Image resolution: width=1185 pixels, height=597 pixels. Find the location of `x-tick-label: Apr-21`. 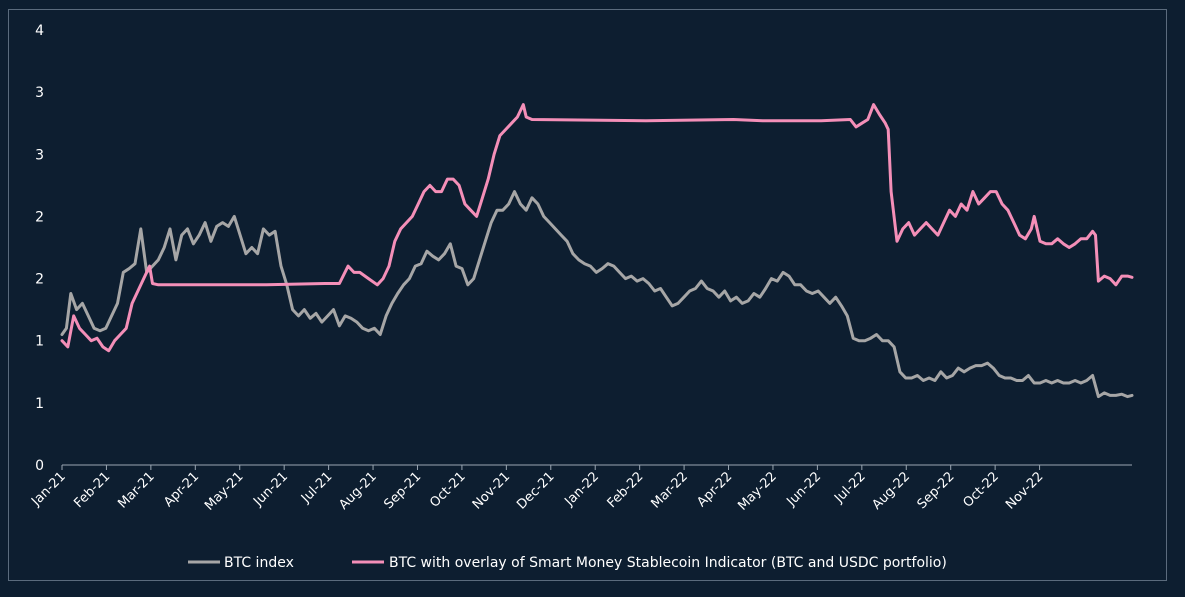

x-tick-label: Apr-21 is located at coordinates (181, 489).